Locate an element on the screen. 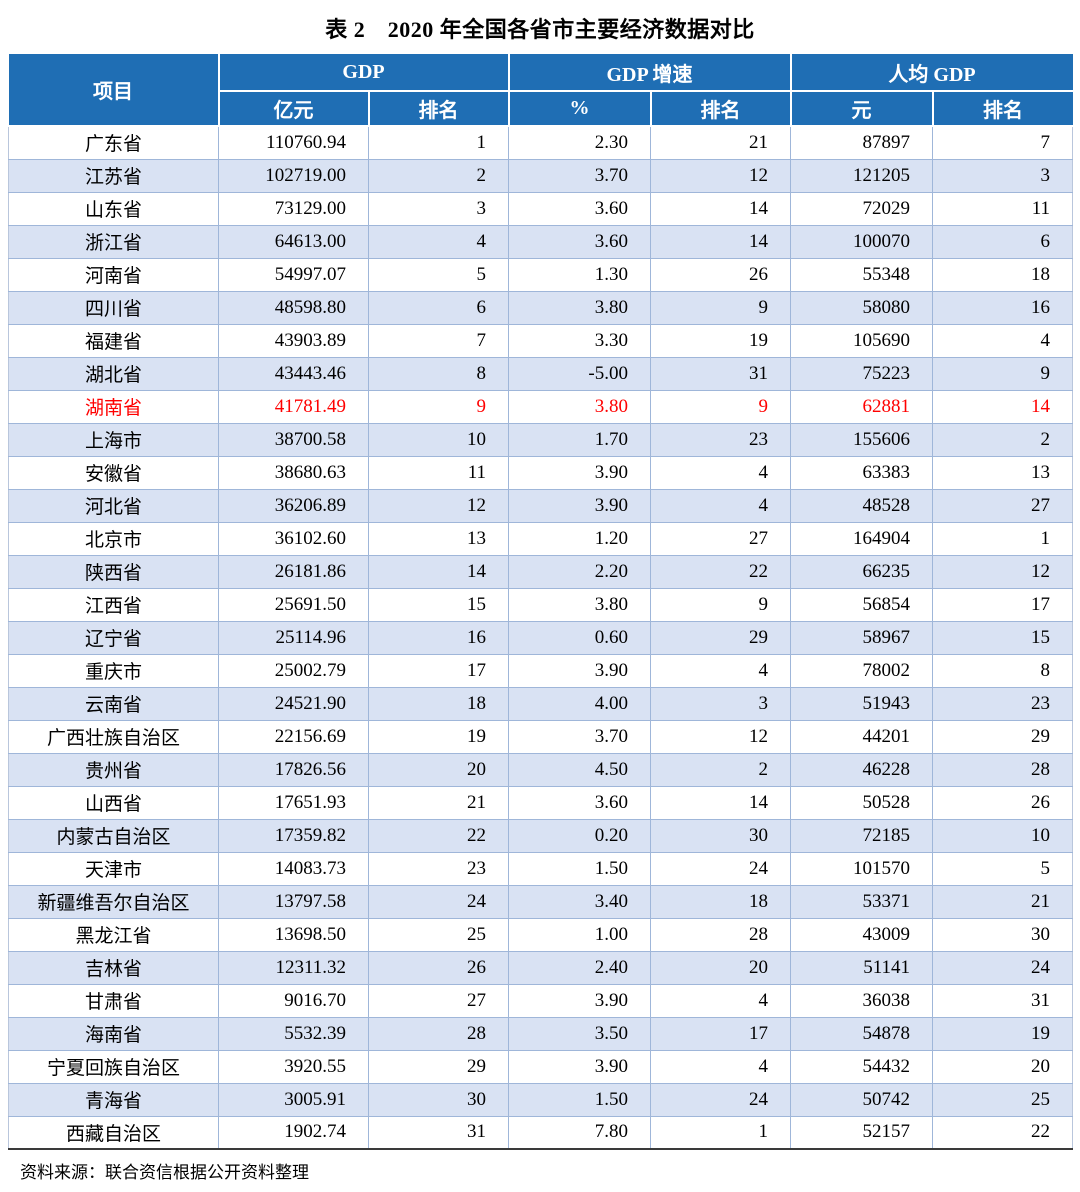 Image resolution: width=1080 pixels, height=1192 pixels. province-name: 山东省 is located at coordinates (113, 208).